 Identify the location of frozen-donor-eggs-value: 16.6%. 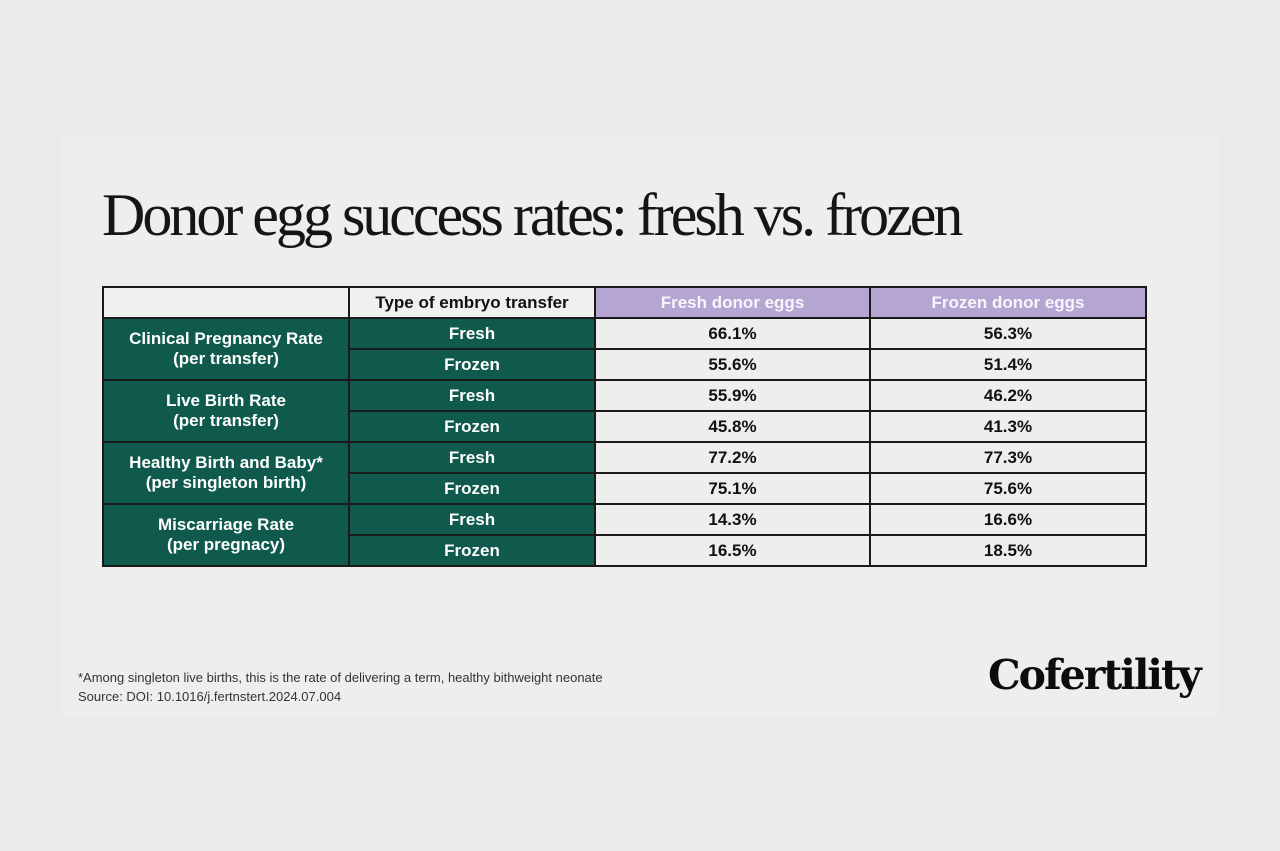
(1008, 519).